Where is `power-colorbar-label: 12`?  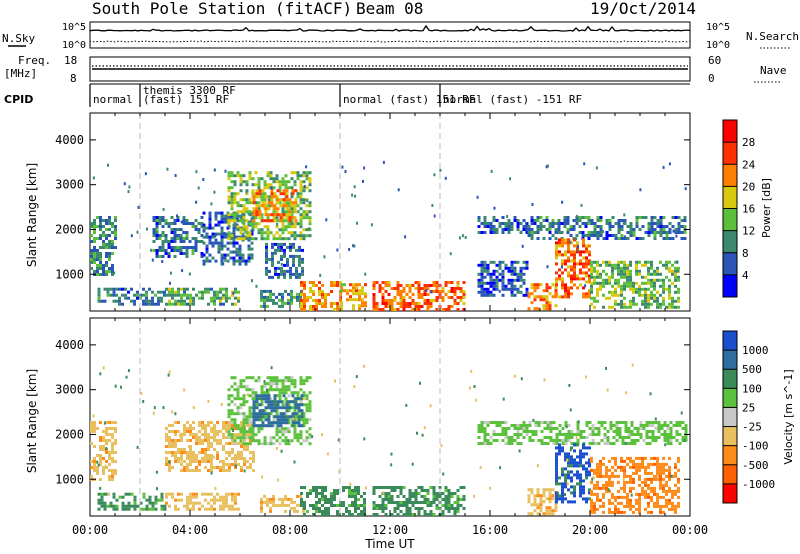 power-colorbar-label: 12 is located at coordinates (748, 231).